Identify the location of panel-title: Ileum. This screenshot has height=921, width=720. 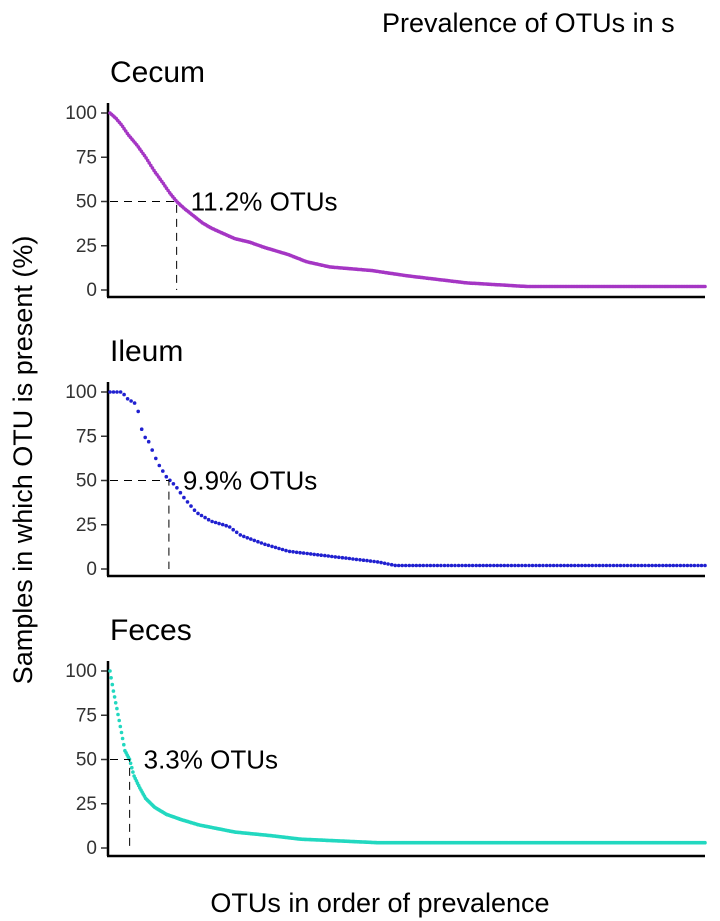
(146, 351).